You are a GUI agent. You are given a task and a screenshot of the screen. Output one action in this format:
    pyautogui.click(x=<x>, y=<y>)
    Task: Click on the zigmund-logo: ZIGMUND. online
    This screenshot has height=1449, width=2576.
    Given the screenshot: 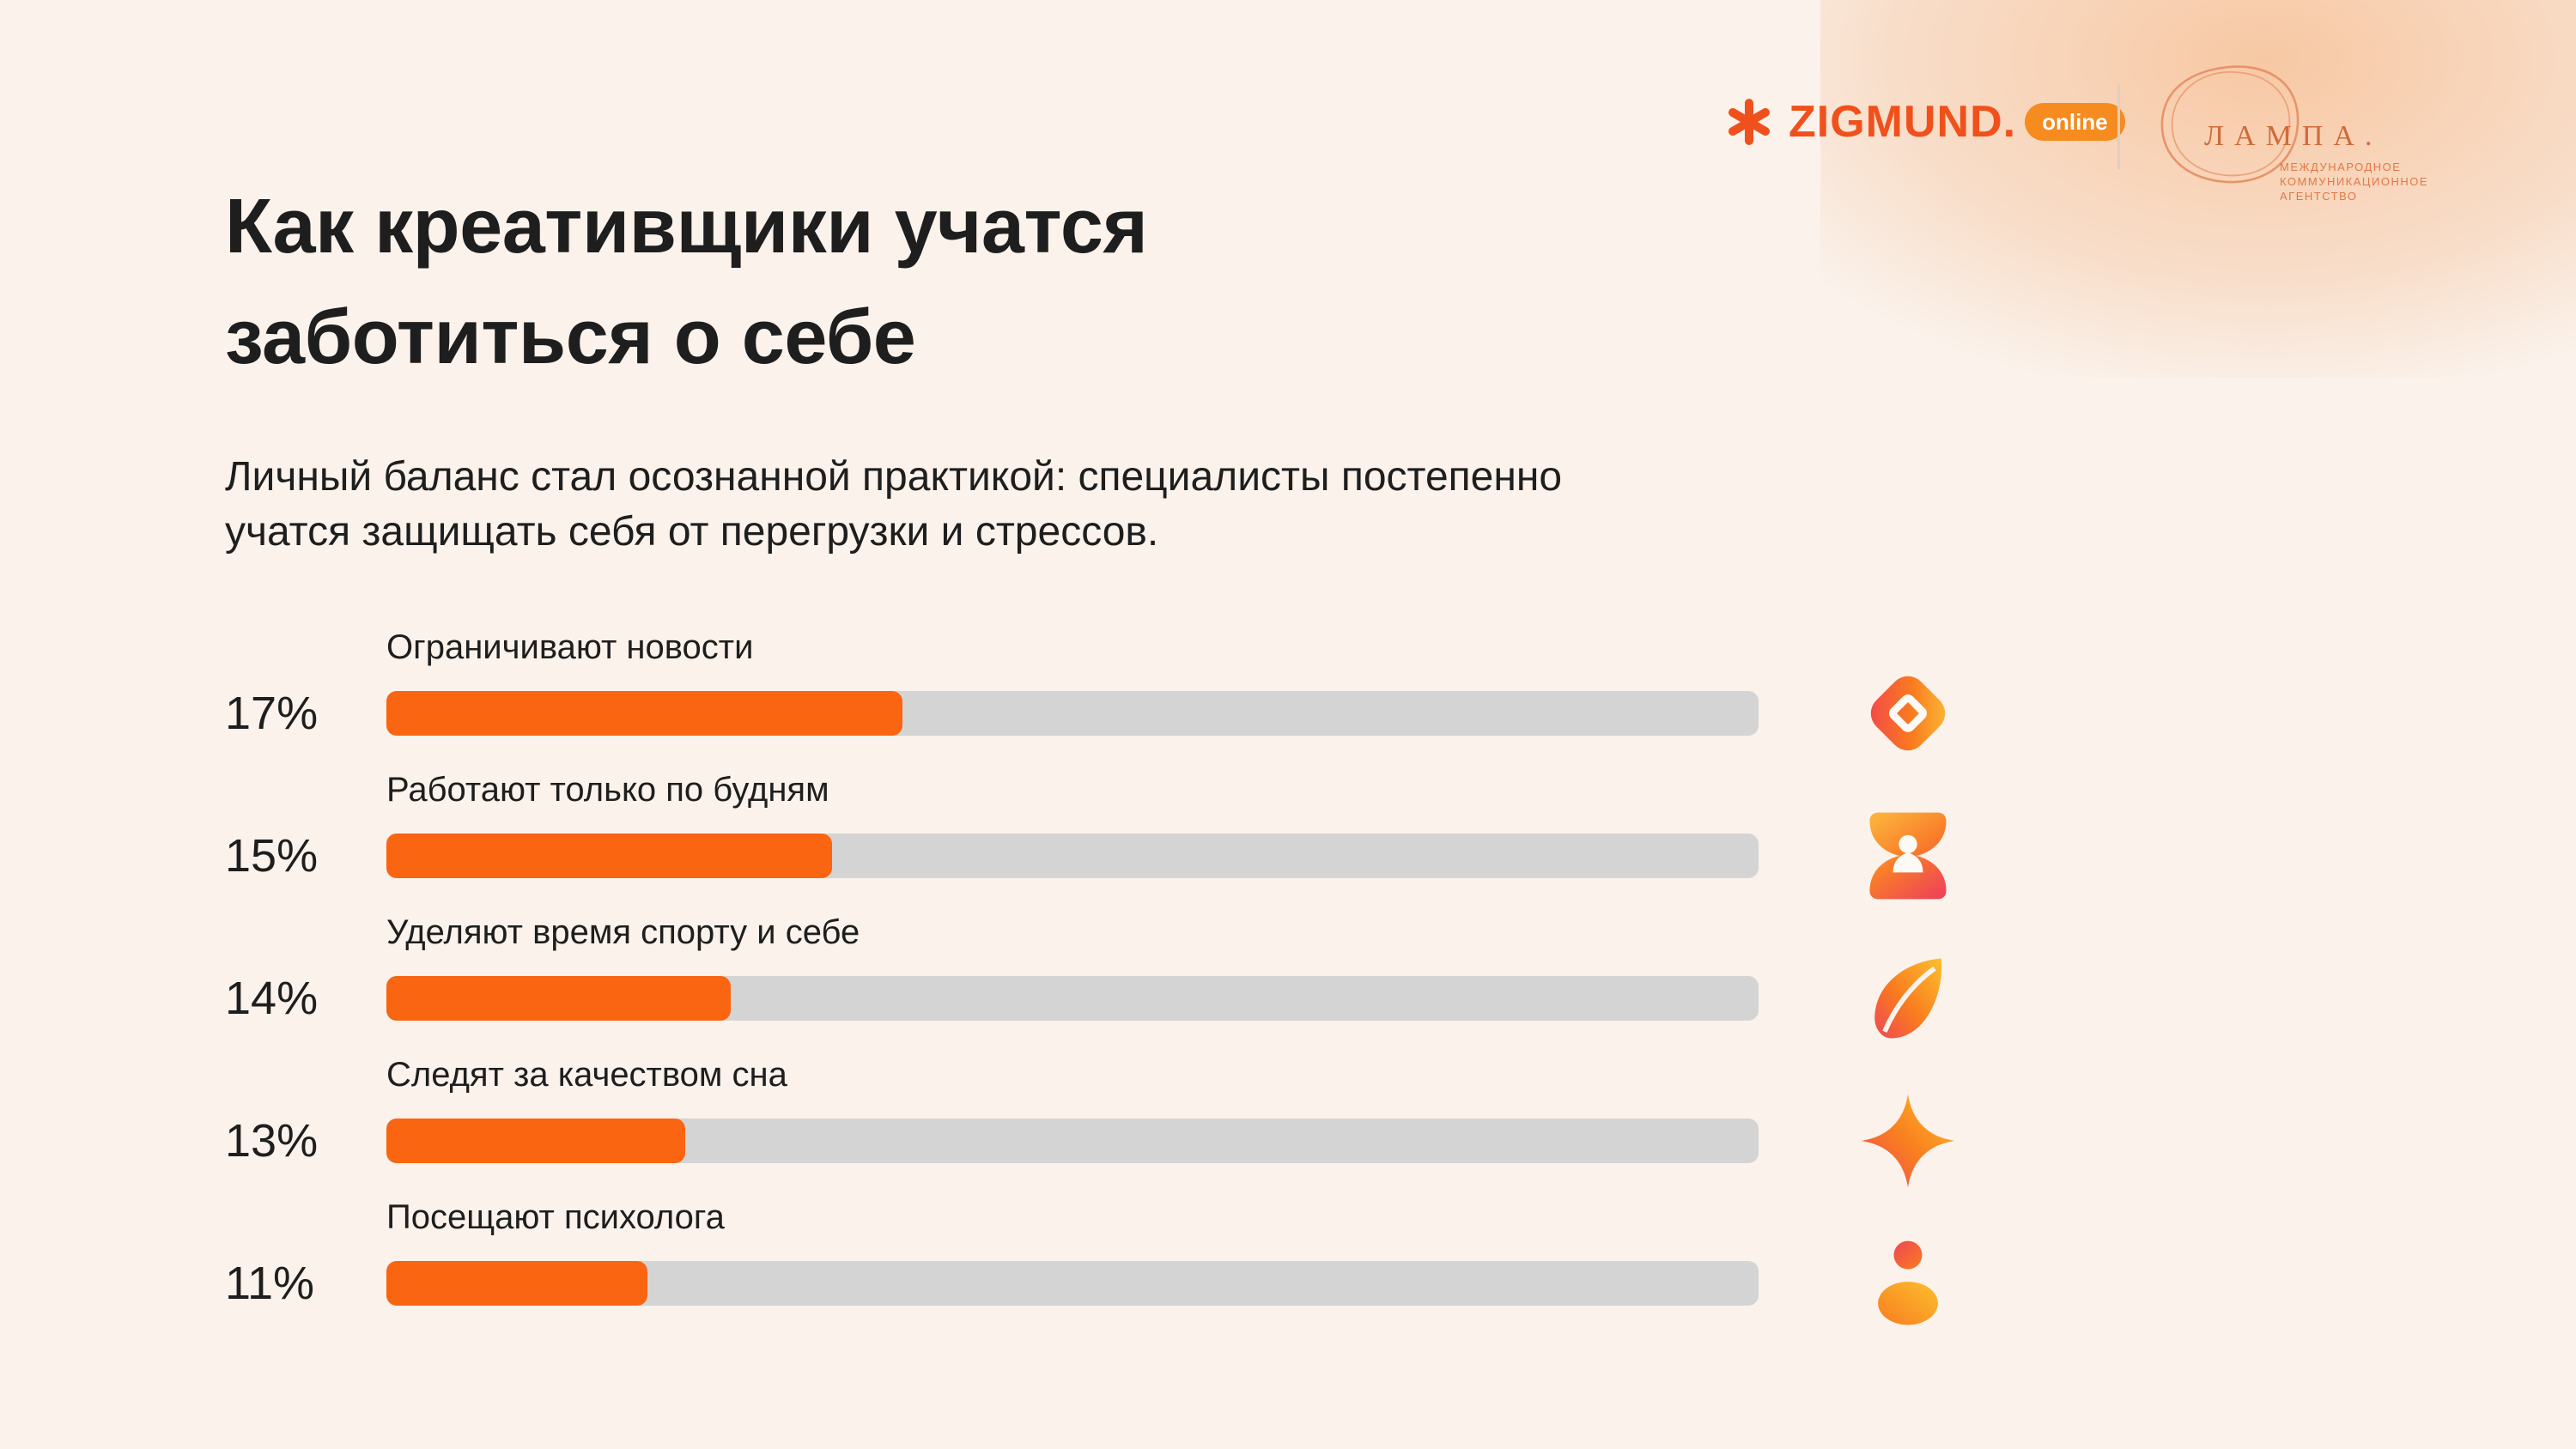 What is the action you would take?
    pyautogui.click(x=1923, y=121)
    